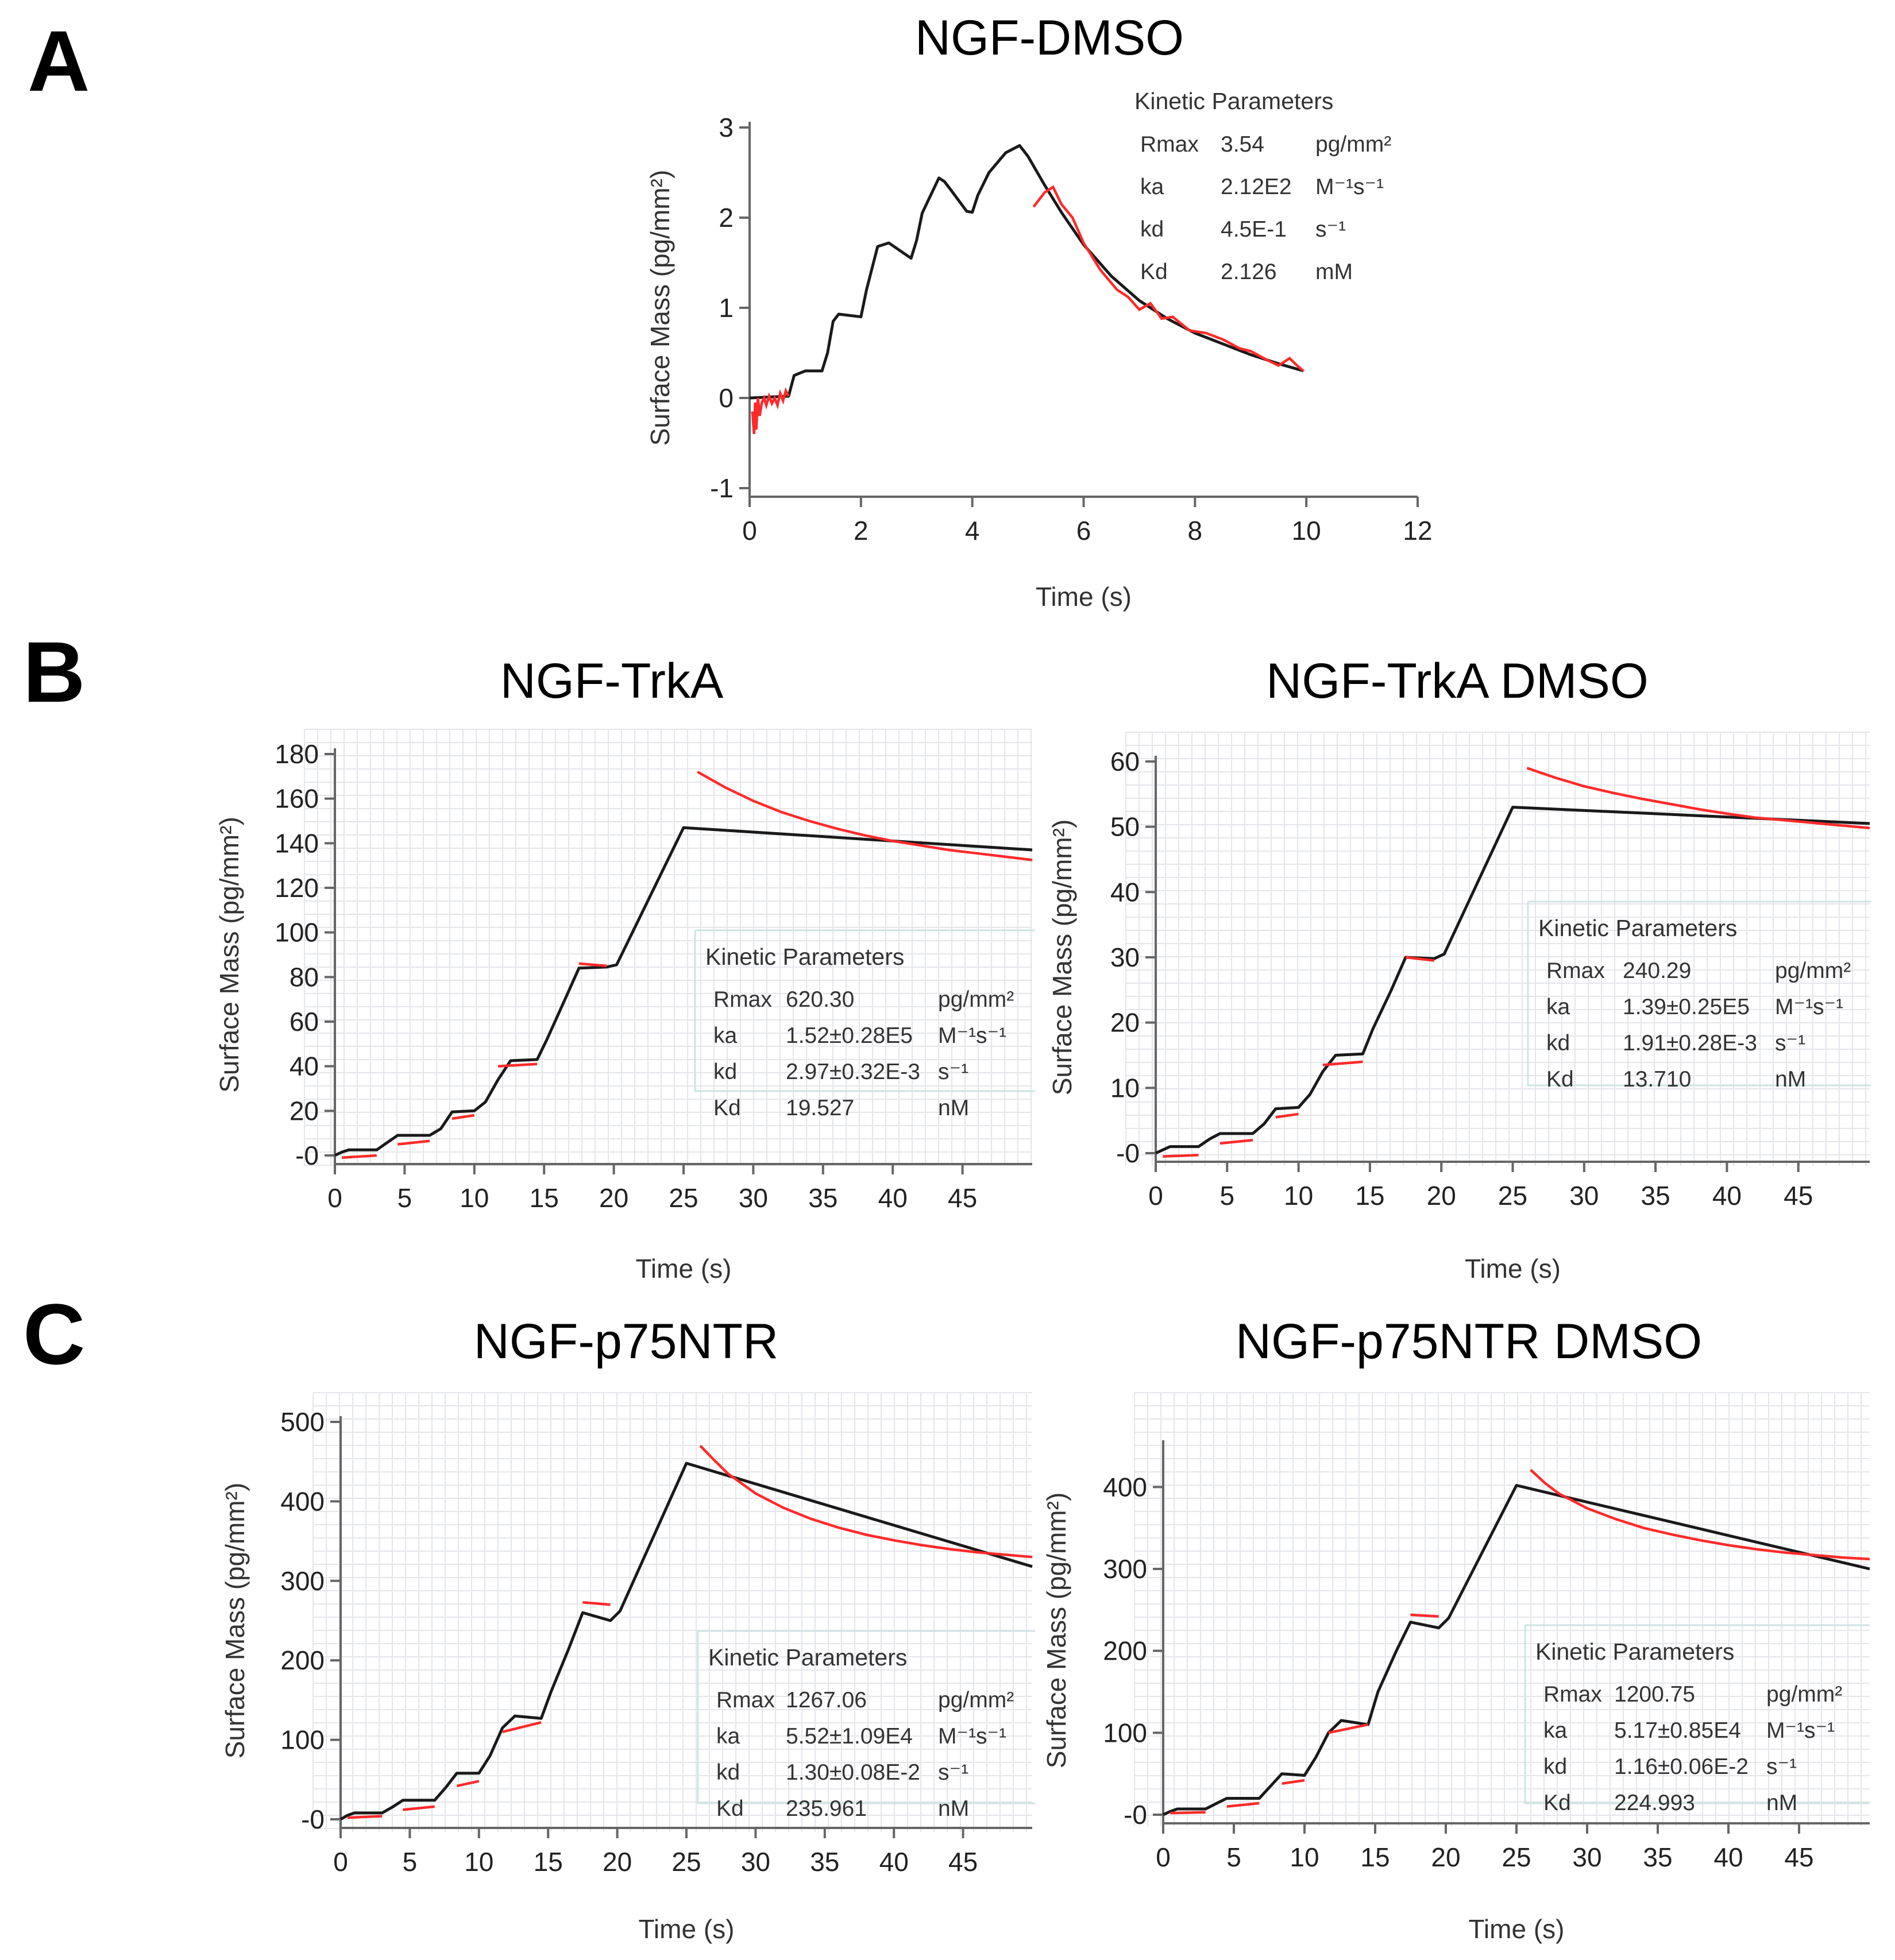  What do you see at coordinates (826, 1700) in the screenshot?
I see `kp-param-value: 1267.06` at bounding box center [826, 1700].